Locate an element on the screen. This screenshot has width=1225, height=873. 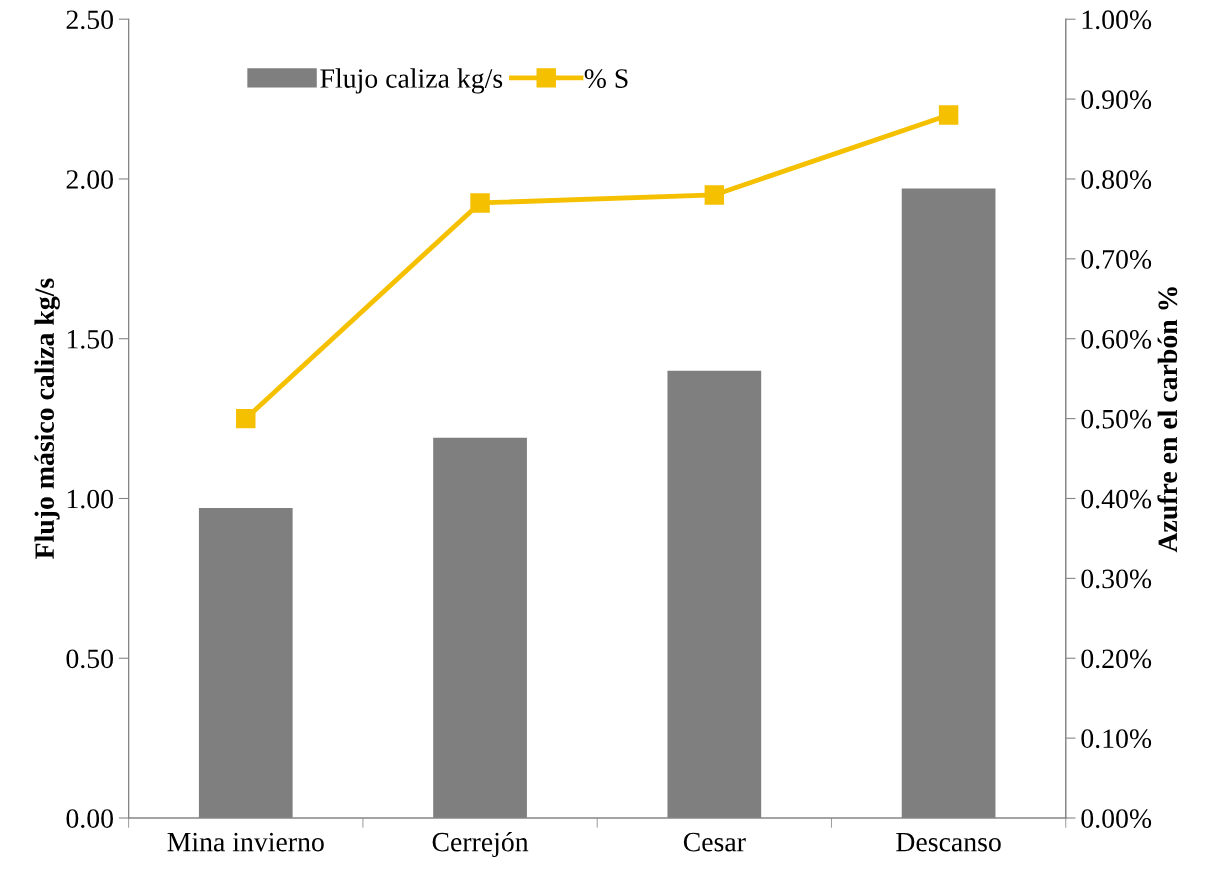
y2-tick-label: 0.60% is located at coordinates (1116, 339).